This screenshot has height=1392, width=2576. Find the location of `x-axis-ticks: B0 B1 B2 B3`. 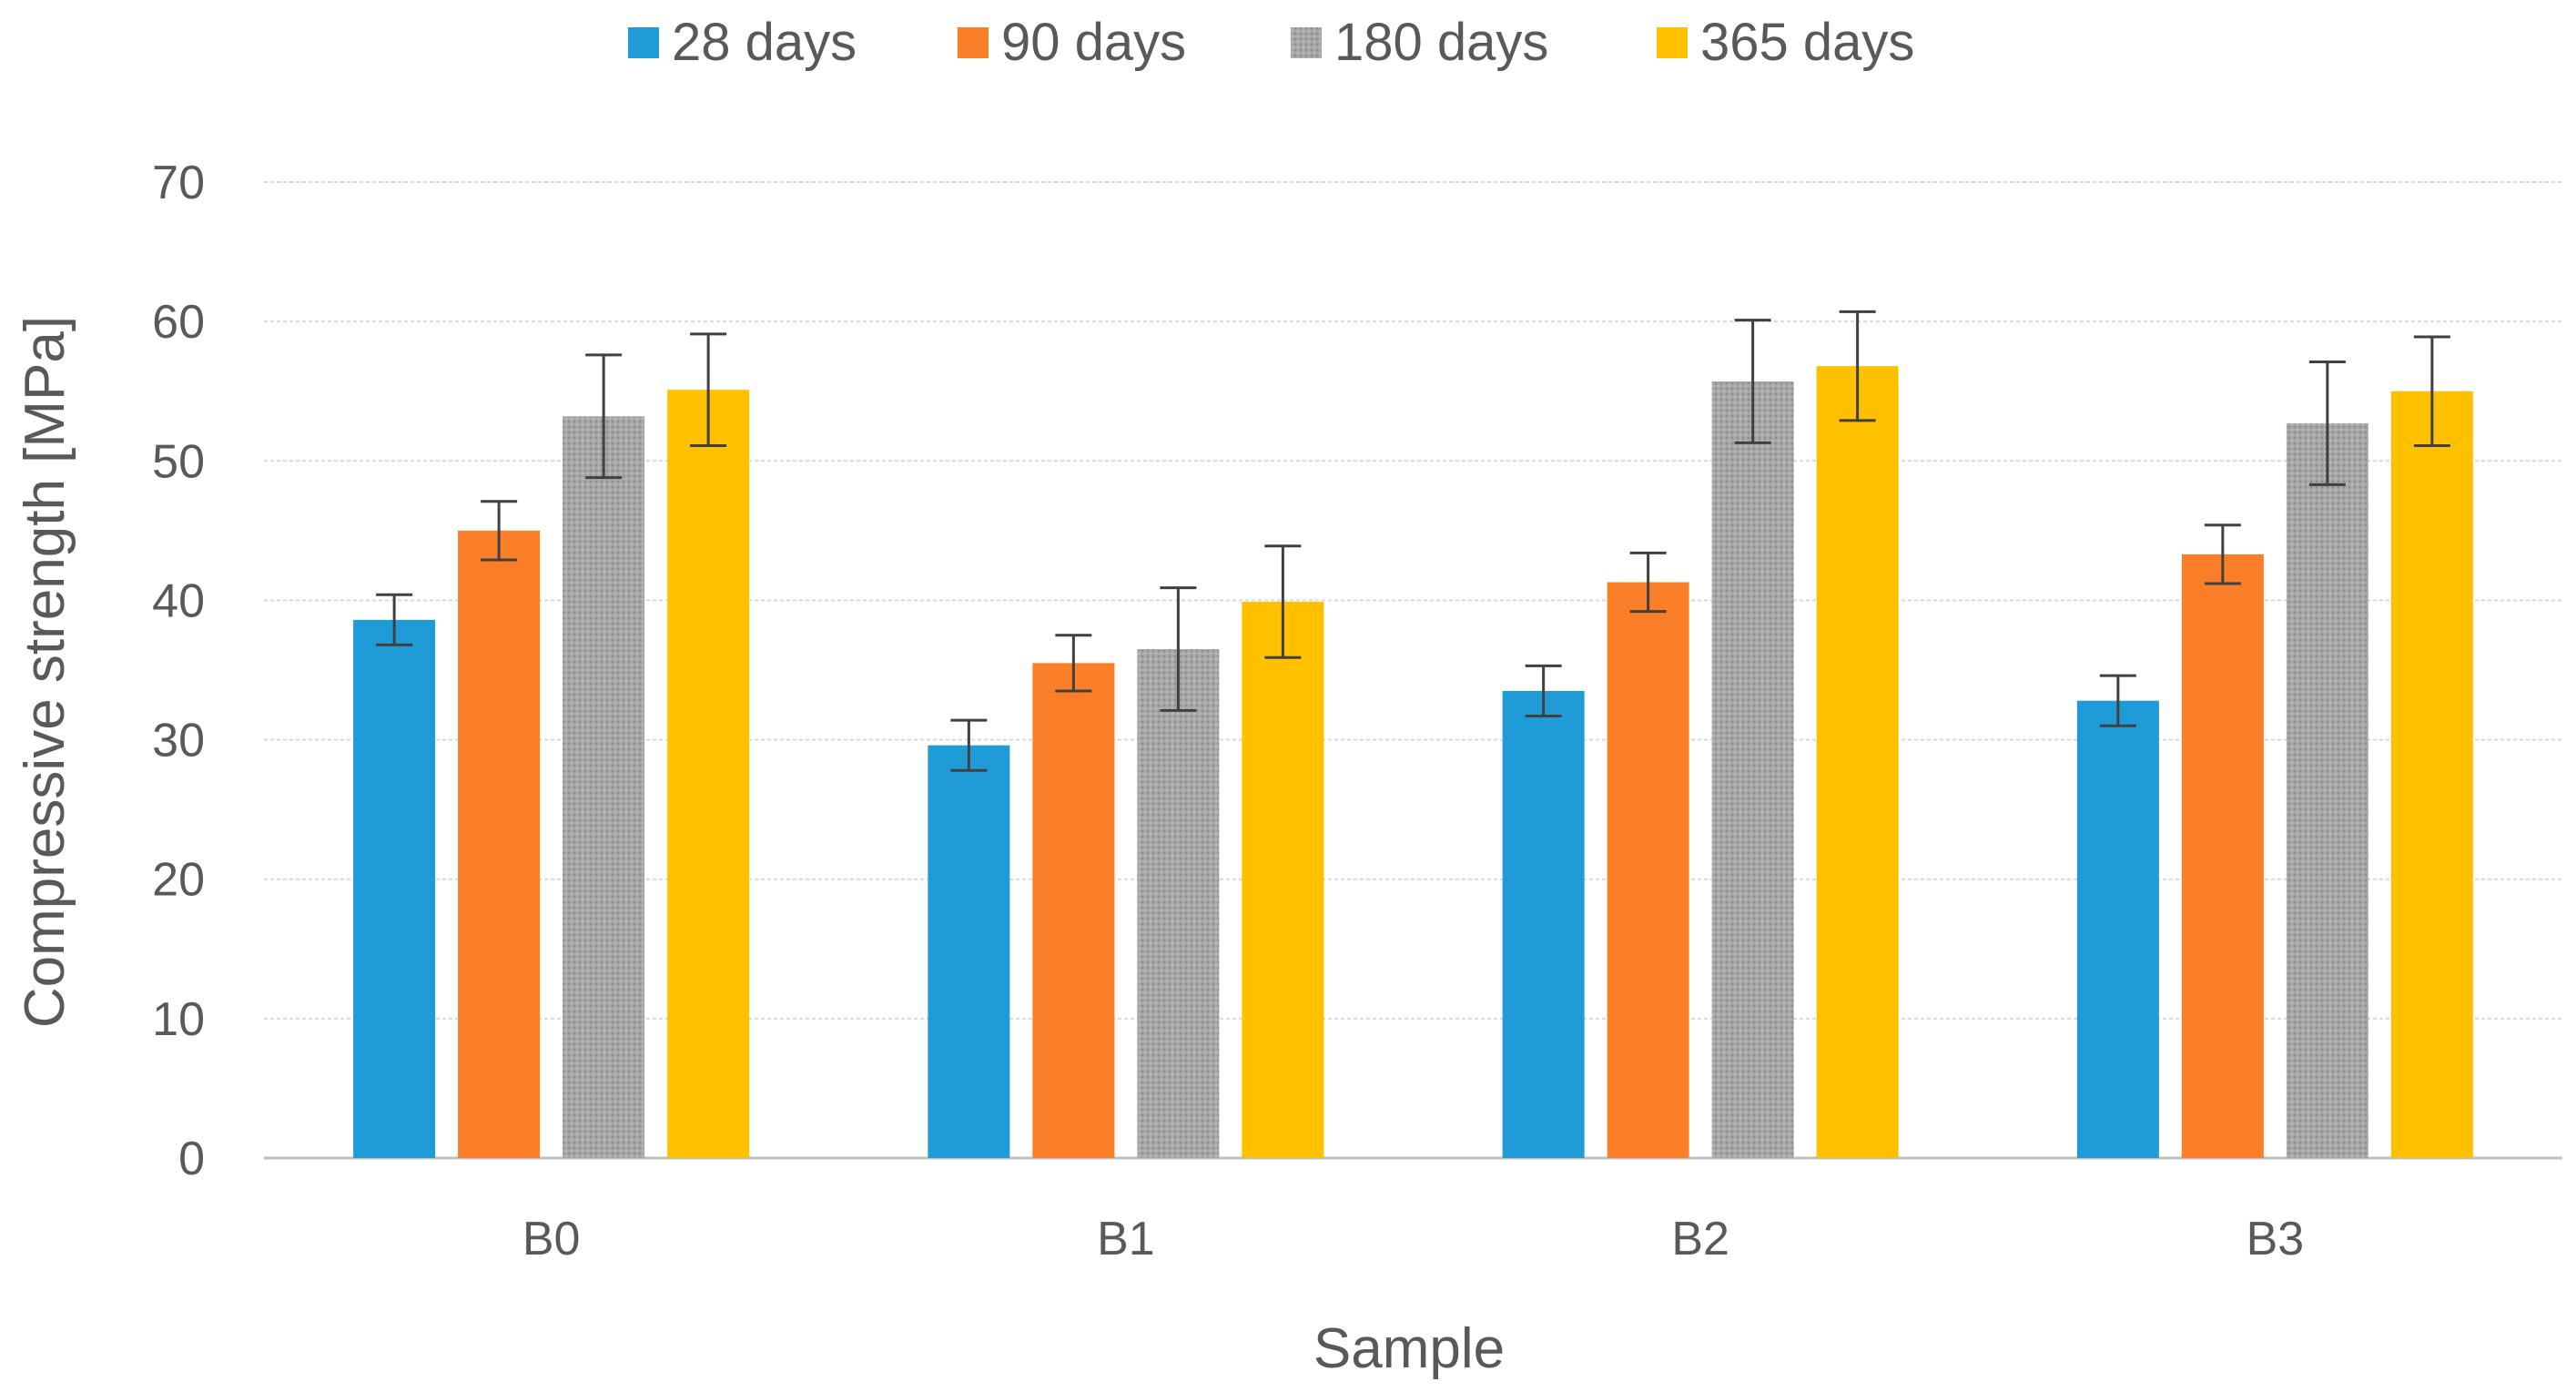

x-axis-ticks: B0 B1 B2 B3 is located at coordinates (1413, 1239).